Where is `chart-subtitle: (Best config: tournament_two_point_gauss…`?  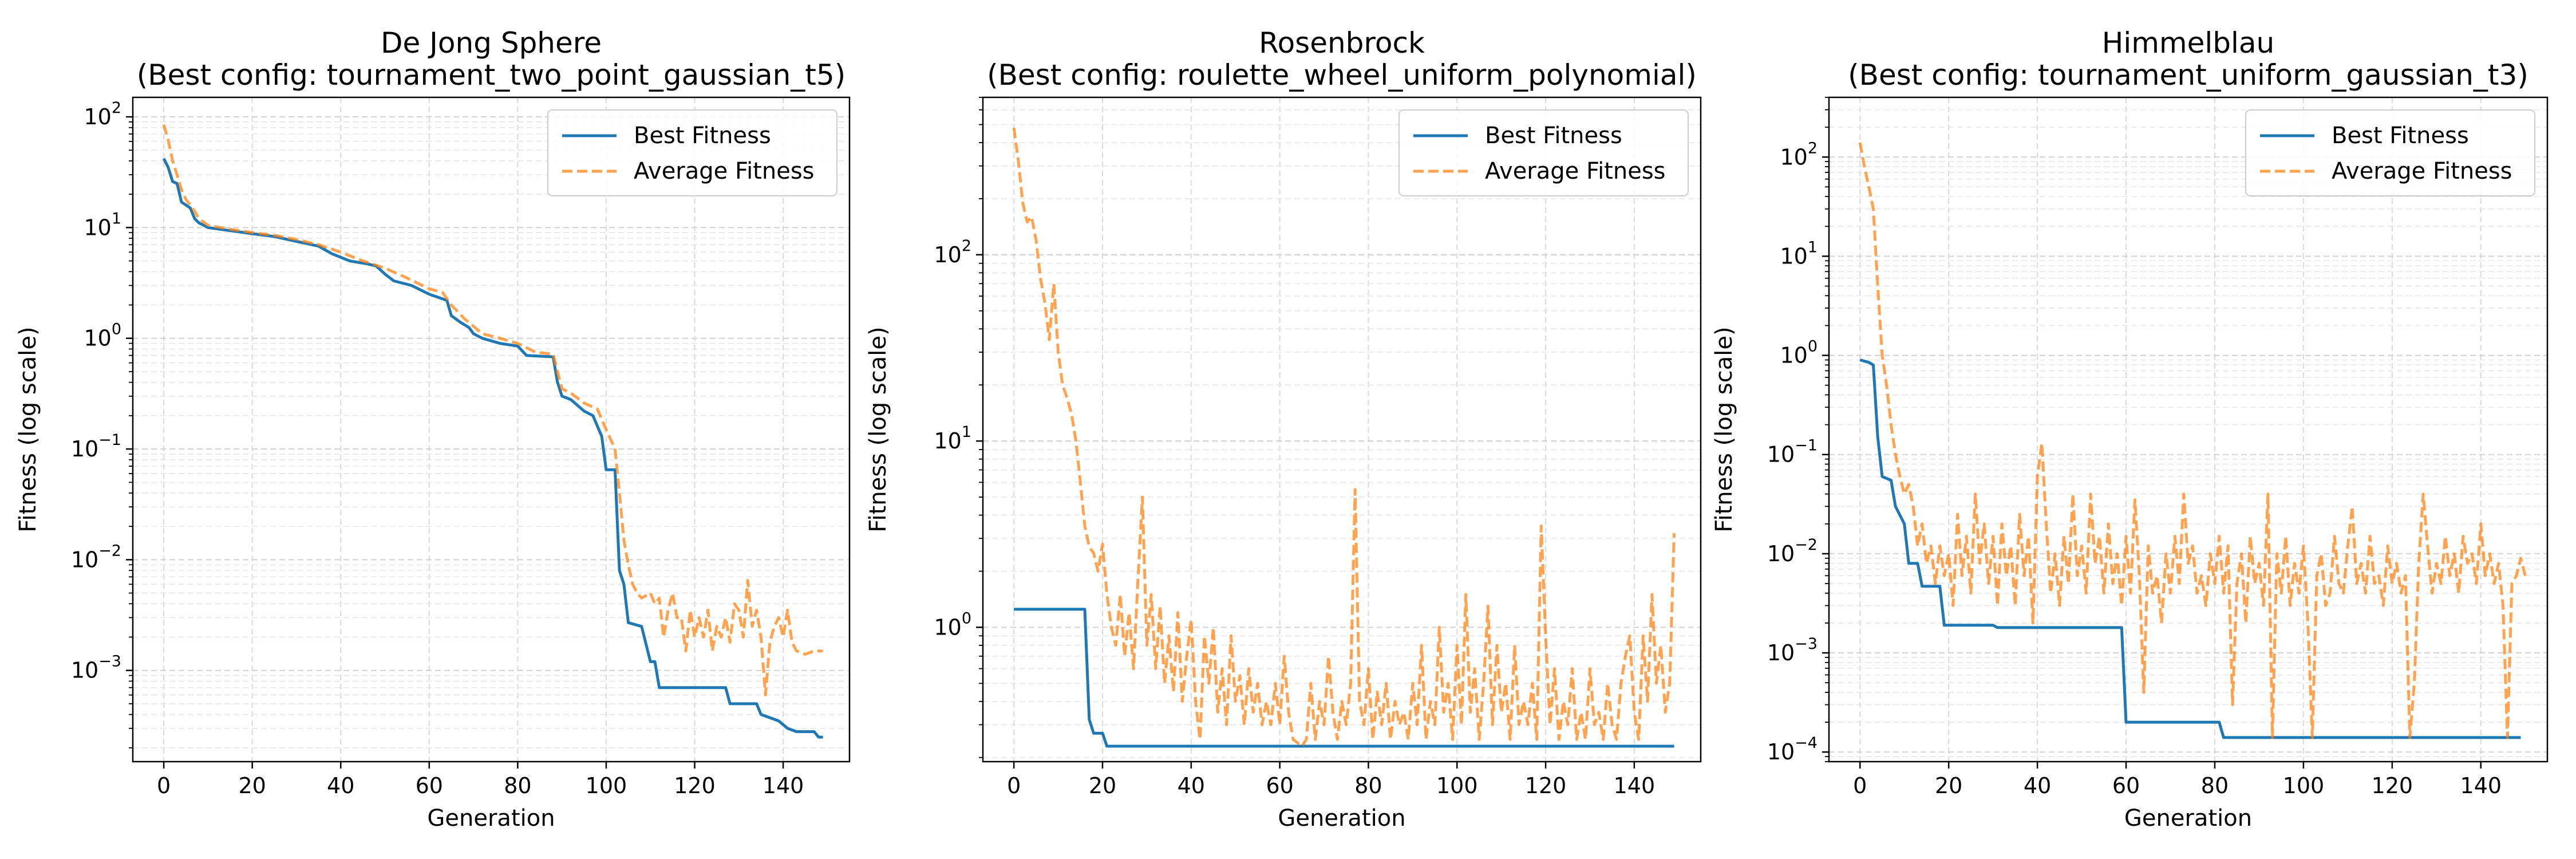 chart-subtitle: (Best config: tournament_two_point_gauss… is located at coordinates (491, 75).